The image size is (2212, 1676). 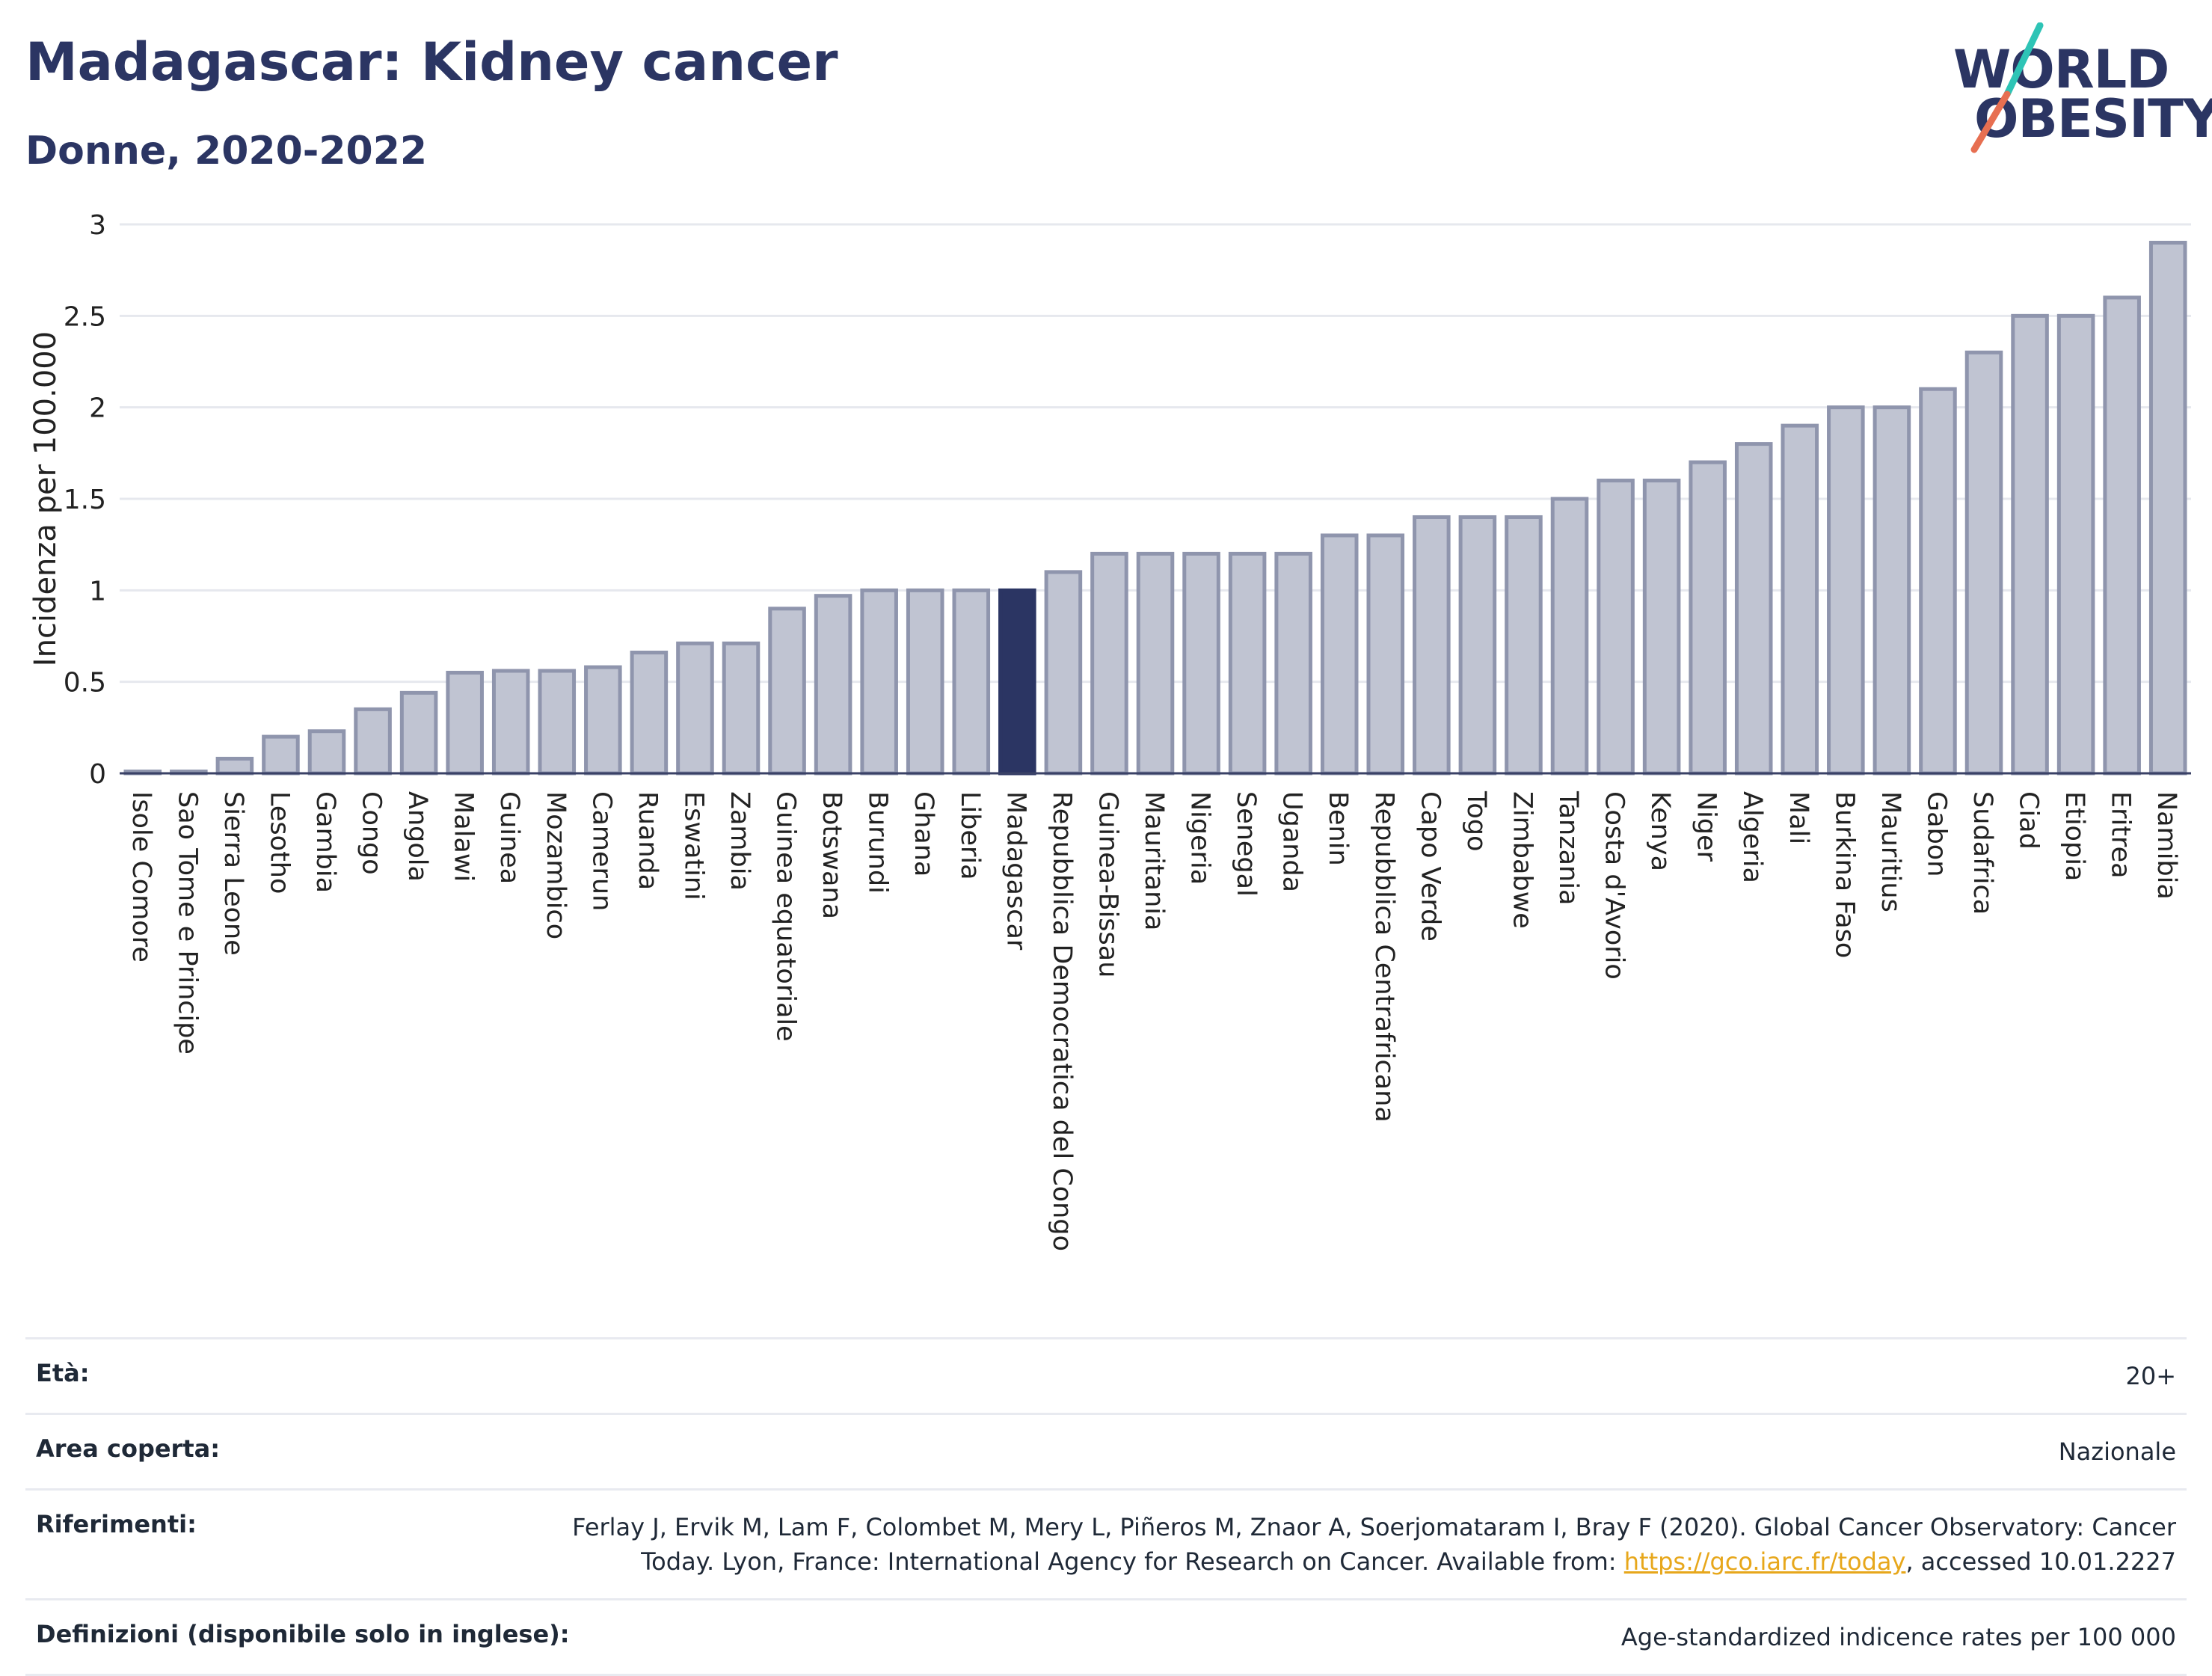 I want to click on x-tick-label: Togo, so click(x=1476, y=821).